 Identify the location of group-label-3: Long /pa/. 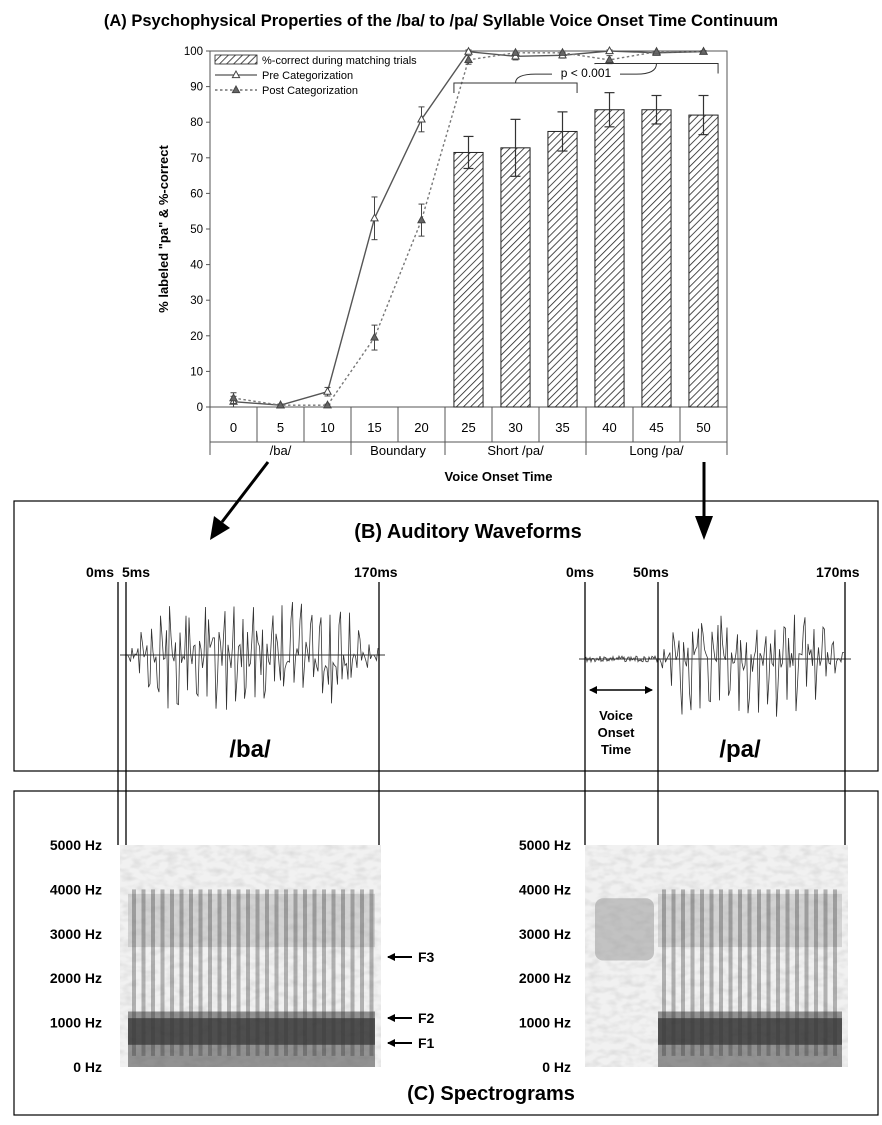
(656, 450).